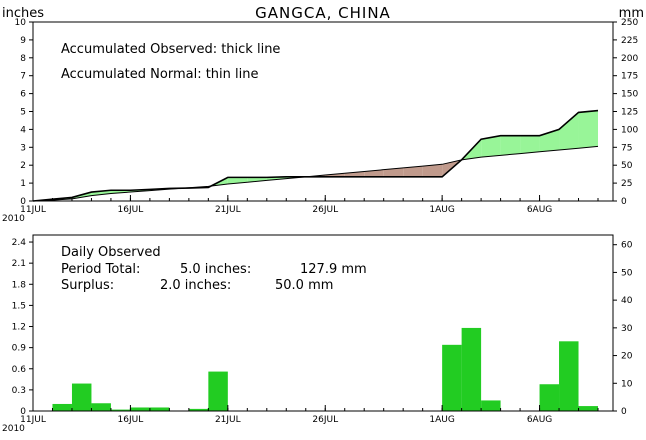 The image size is (646, 440). Describe the element at coordinates (23, 13) in the screenshot. I see `unit-left-label: inches` at that location.